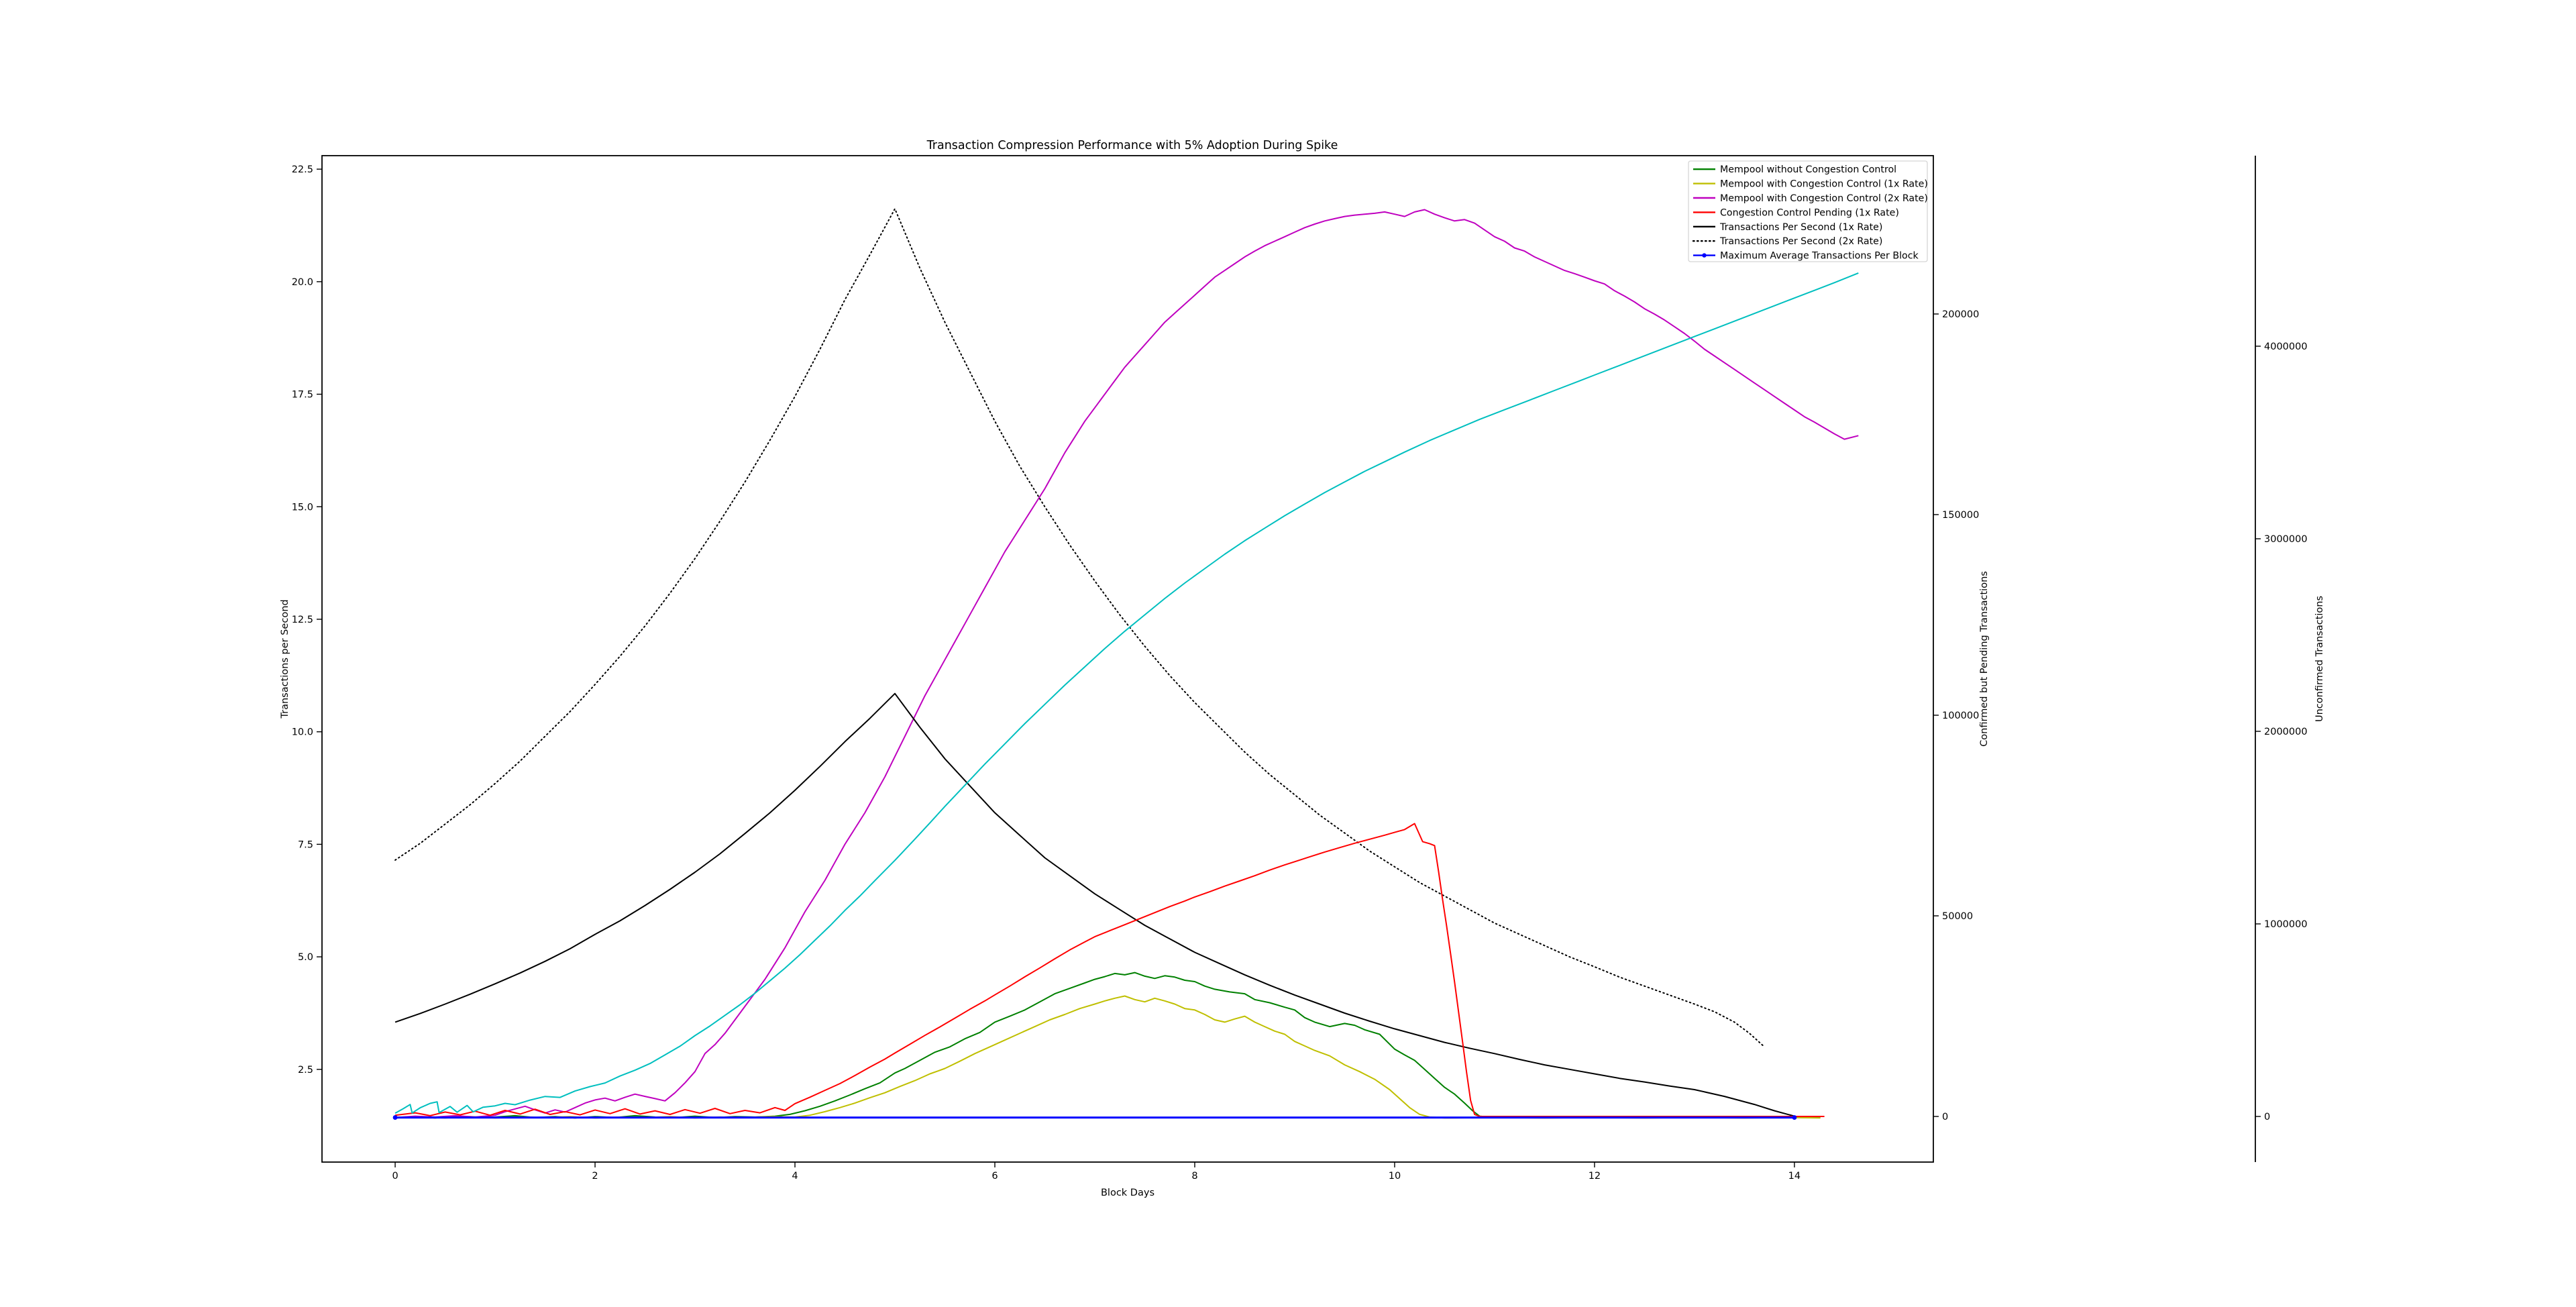 The height and width of the screenshot is (1307, 2576). Describe the element at coordinates (302, 395) in the screenshot. I see `y-left-tick-label: 17.5` at that location.